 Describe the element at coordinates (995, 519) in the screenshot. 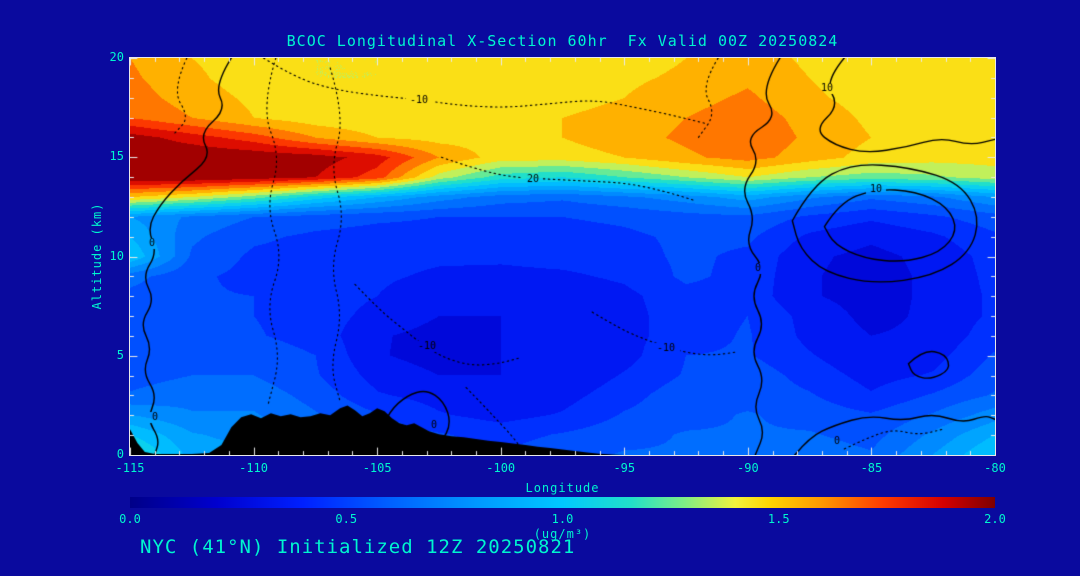

I see `colorbar-tick-label: 2.0` at that location.